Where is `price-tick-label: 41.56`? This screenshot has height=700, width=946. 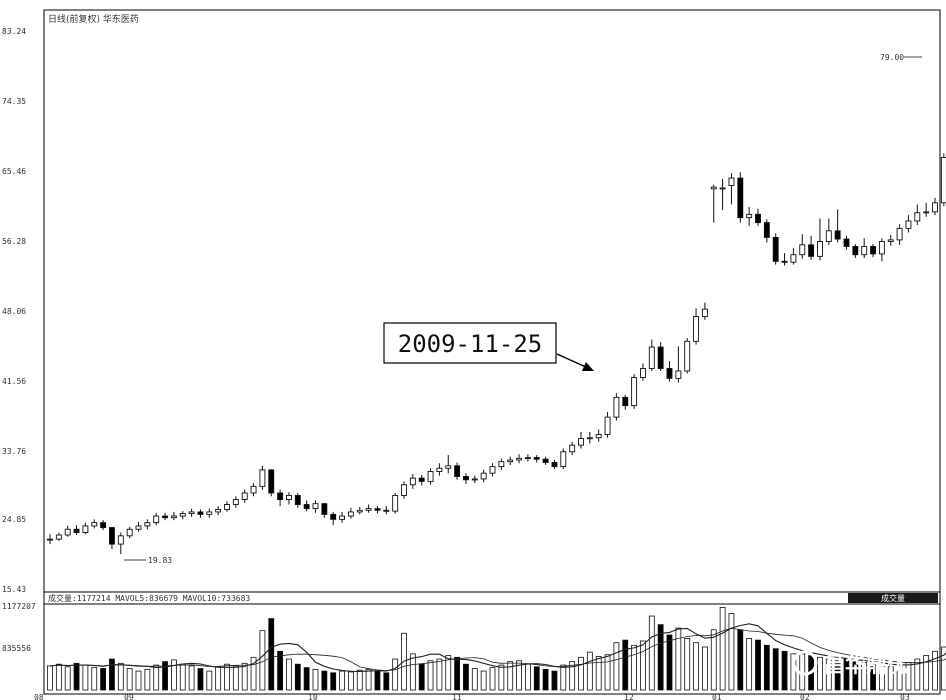
price-tick-label: 41.56 is located at coordinates (14, 381).